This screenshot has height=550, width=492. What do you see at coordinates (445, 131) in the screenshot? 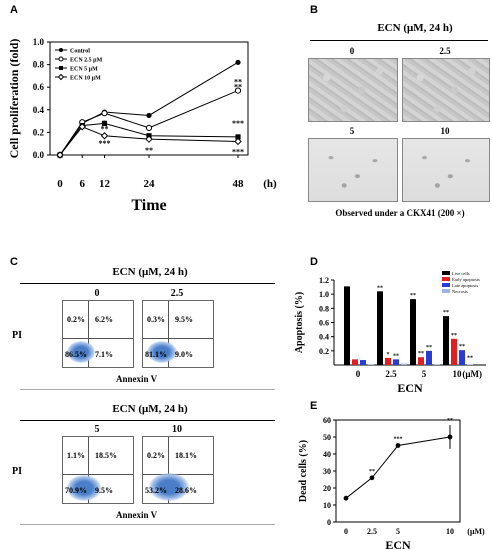
I see `micro-label-10: 10` at bounding box center [445, 131].